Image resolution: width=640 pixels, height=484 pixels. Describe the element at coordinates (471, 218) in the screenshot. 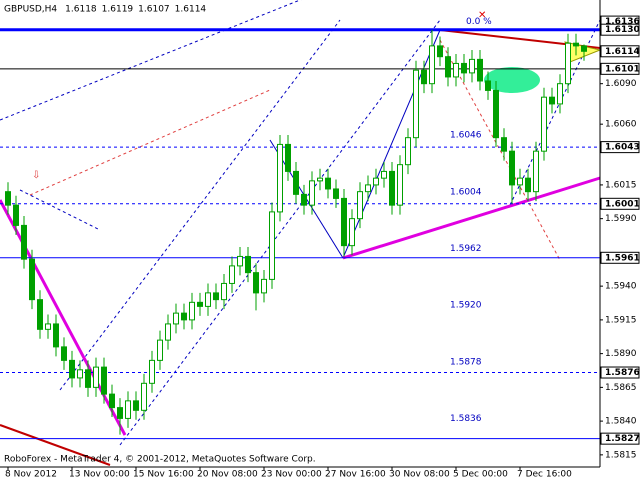

I see `trend-line` at that location.